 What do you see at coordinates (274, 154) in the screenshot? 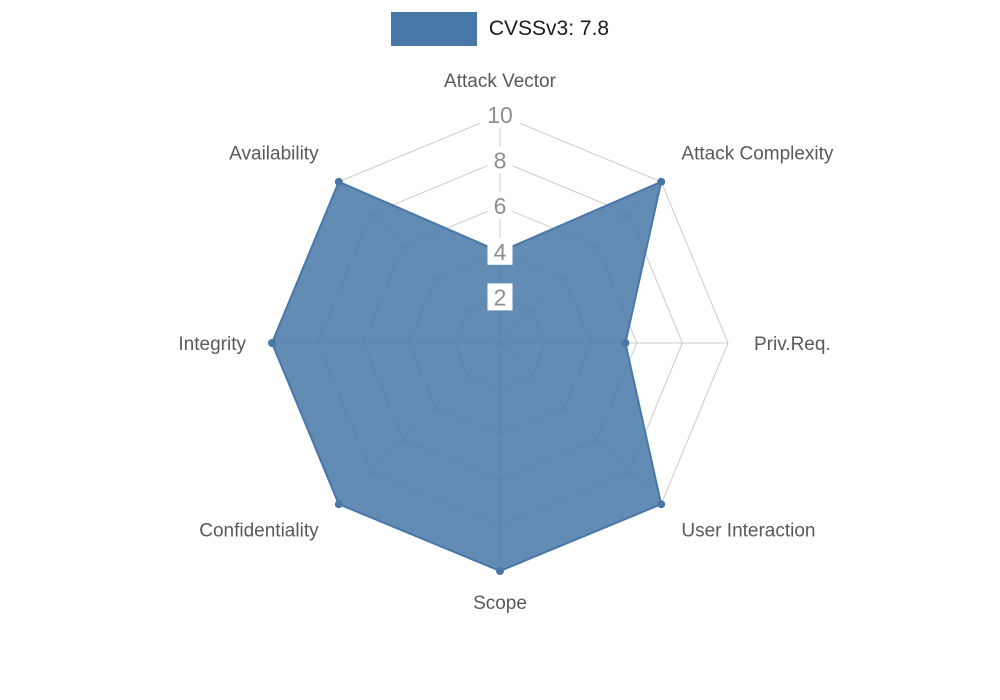
I see `svg-text: Availability` at bounding box center [274, 154].